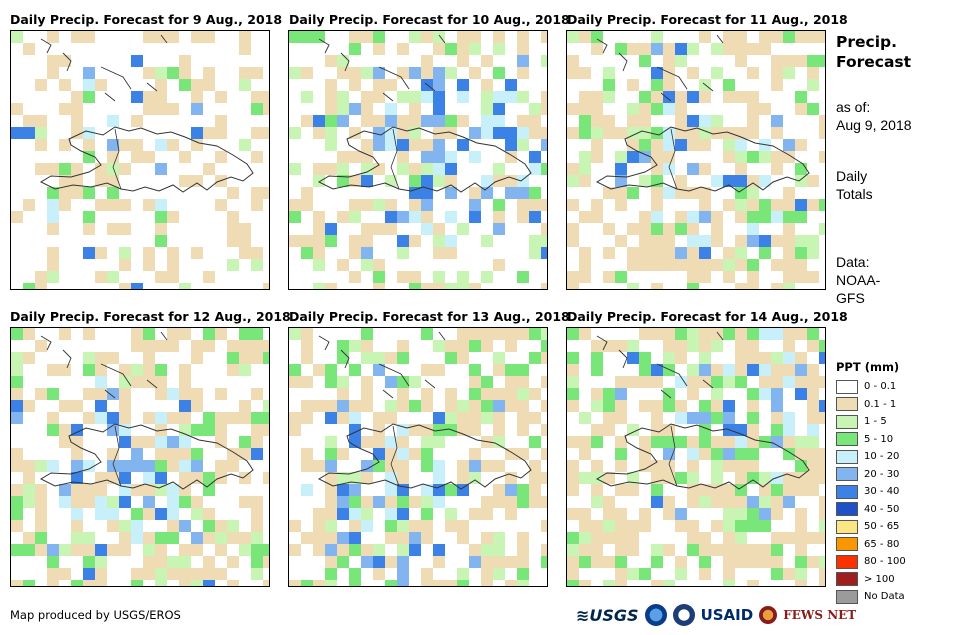 The height and width of the screenshot is (635, 970). I want to click on legend-item: 20 - 30, so click(898, 475).